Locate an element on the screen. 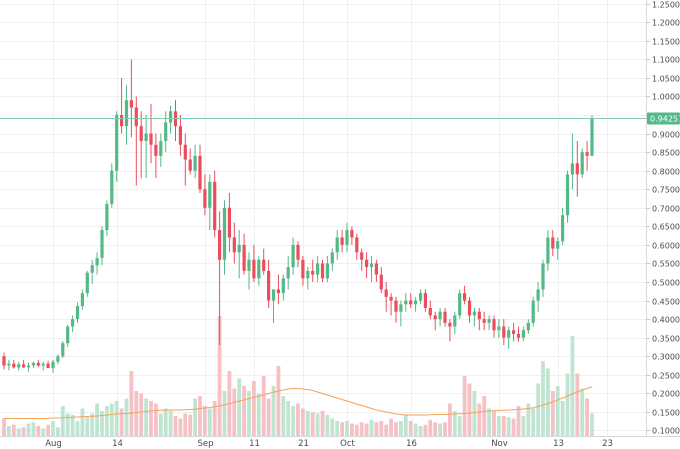 The height and width of the screenshot is (449, 680). last-price-label: 0.94257 is located at coordinates (665, 119).